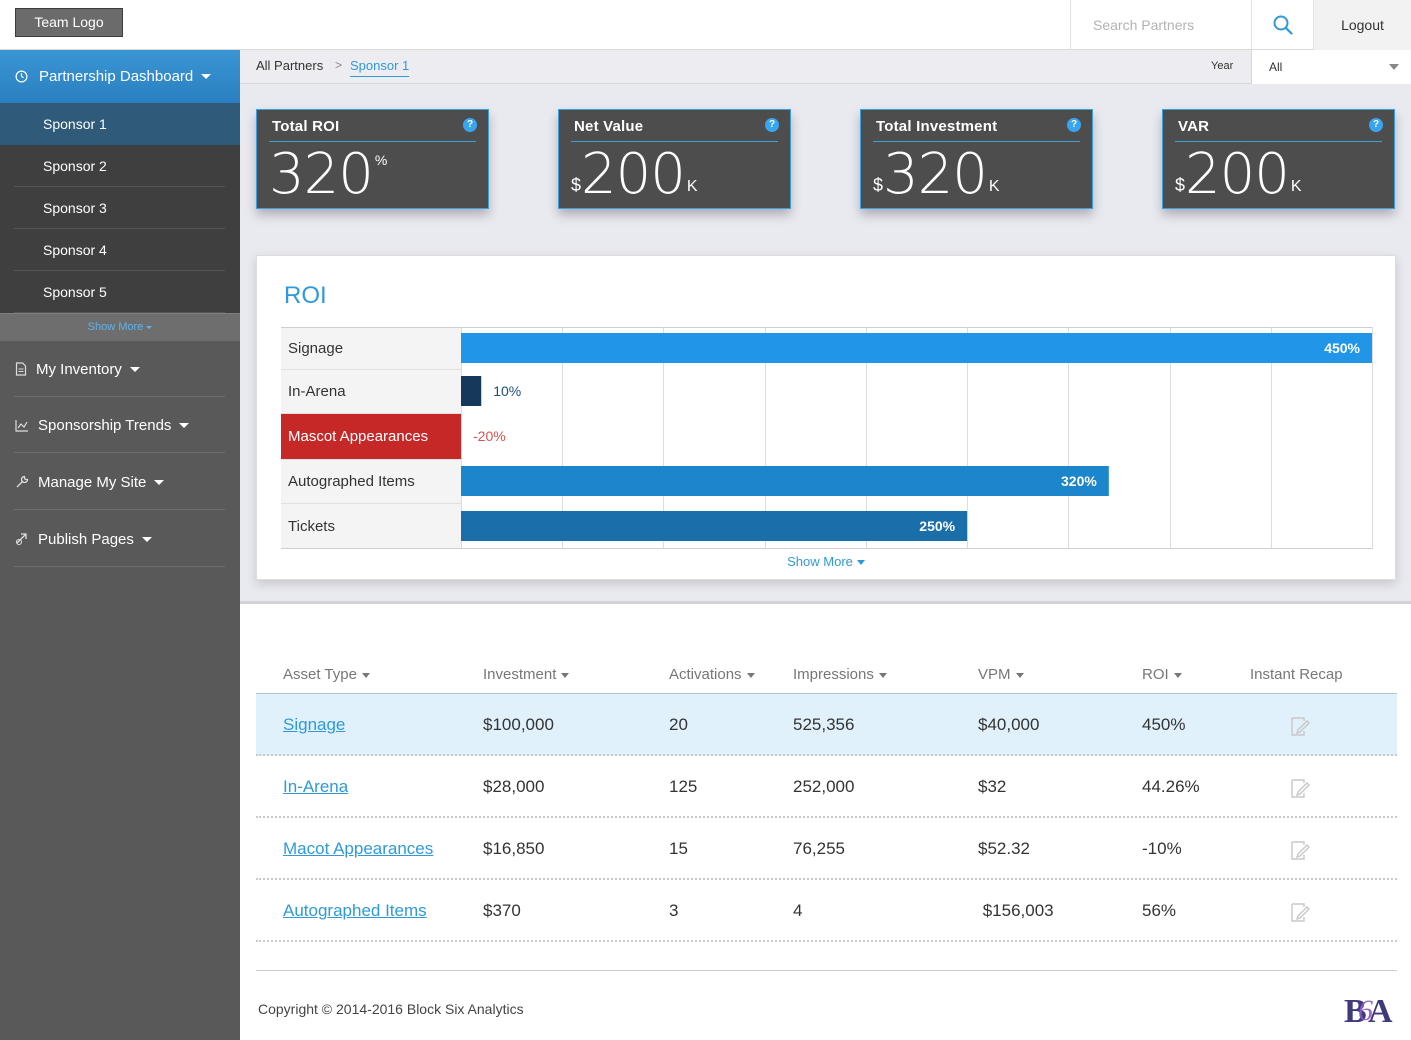  Describe the element at coordinates (678, 724) in the screenshot. I see `activations-cell: 20` at that location.